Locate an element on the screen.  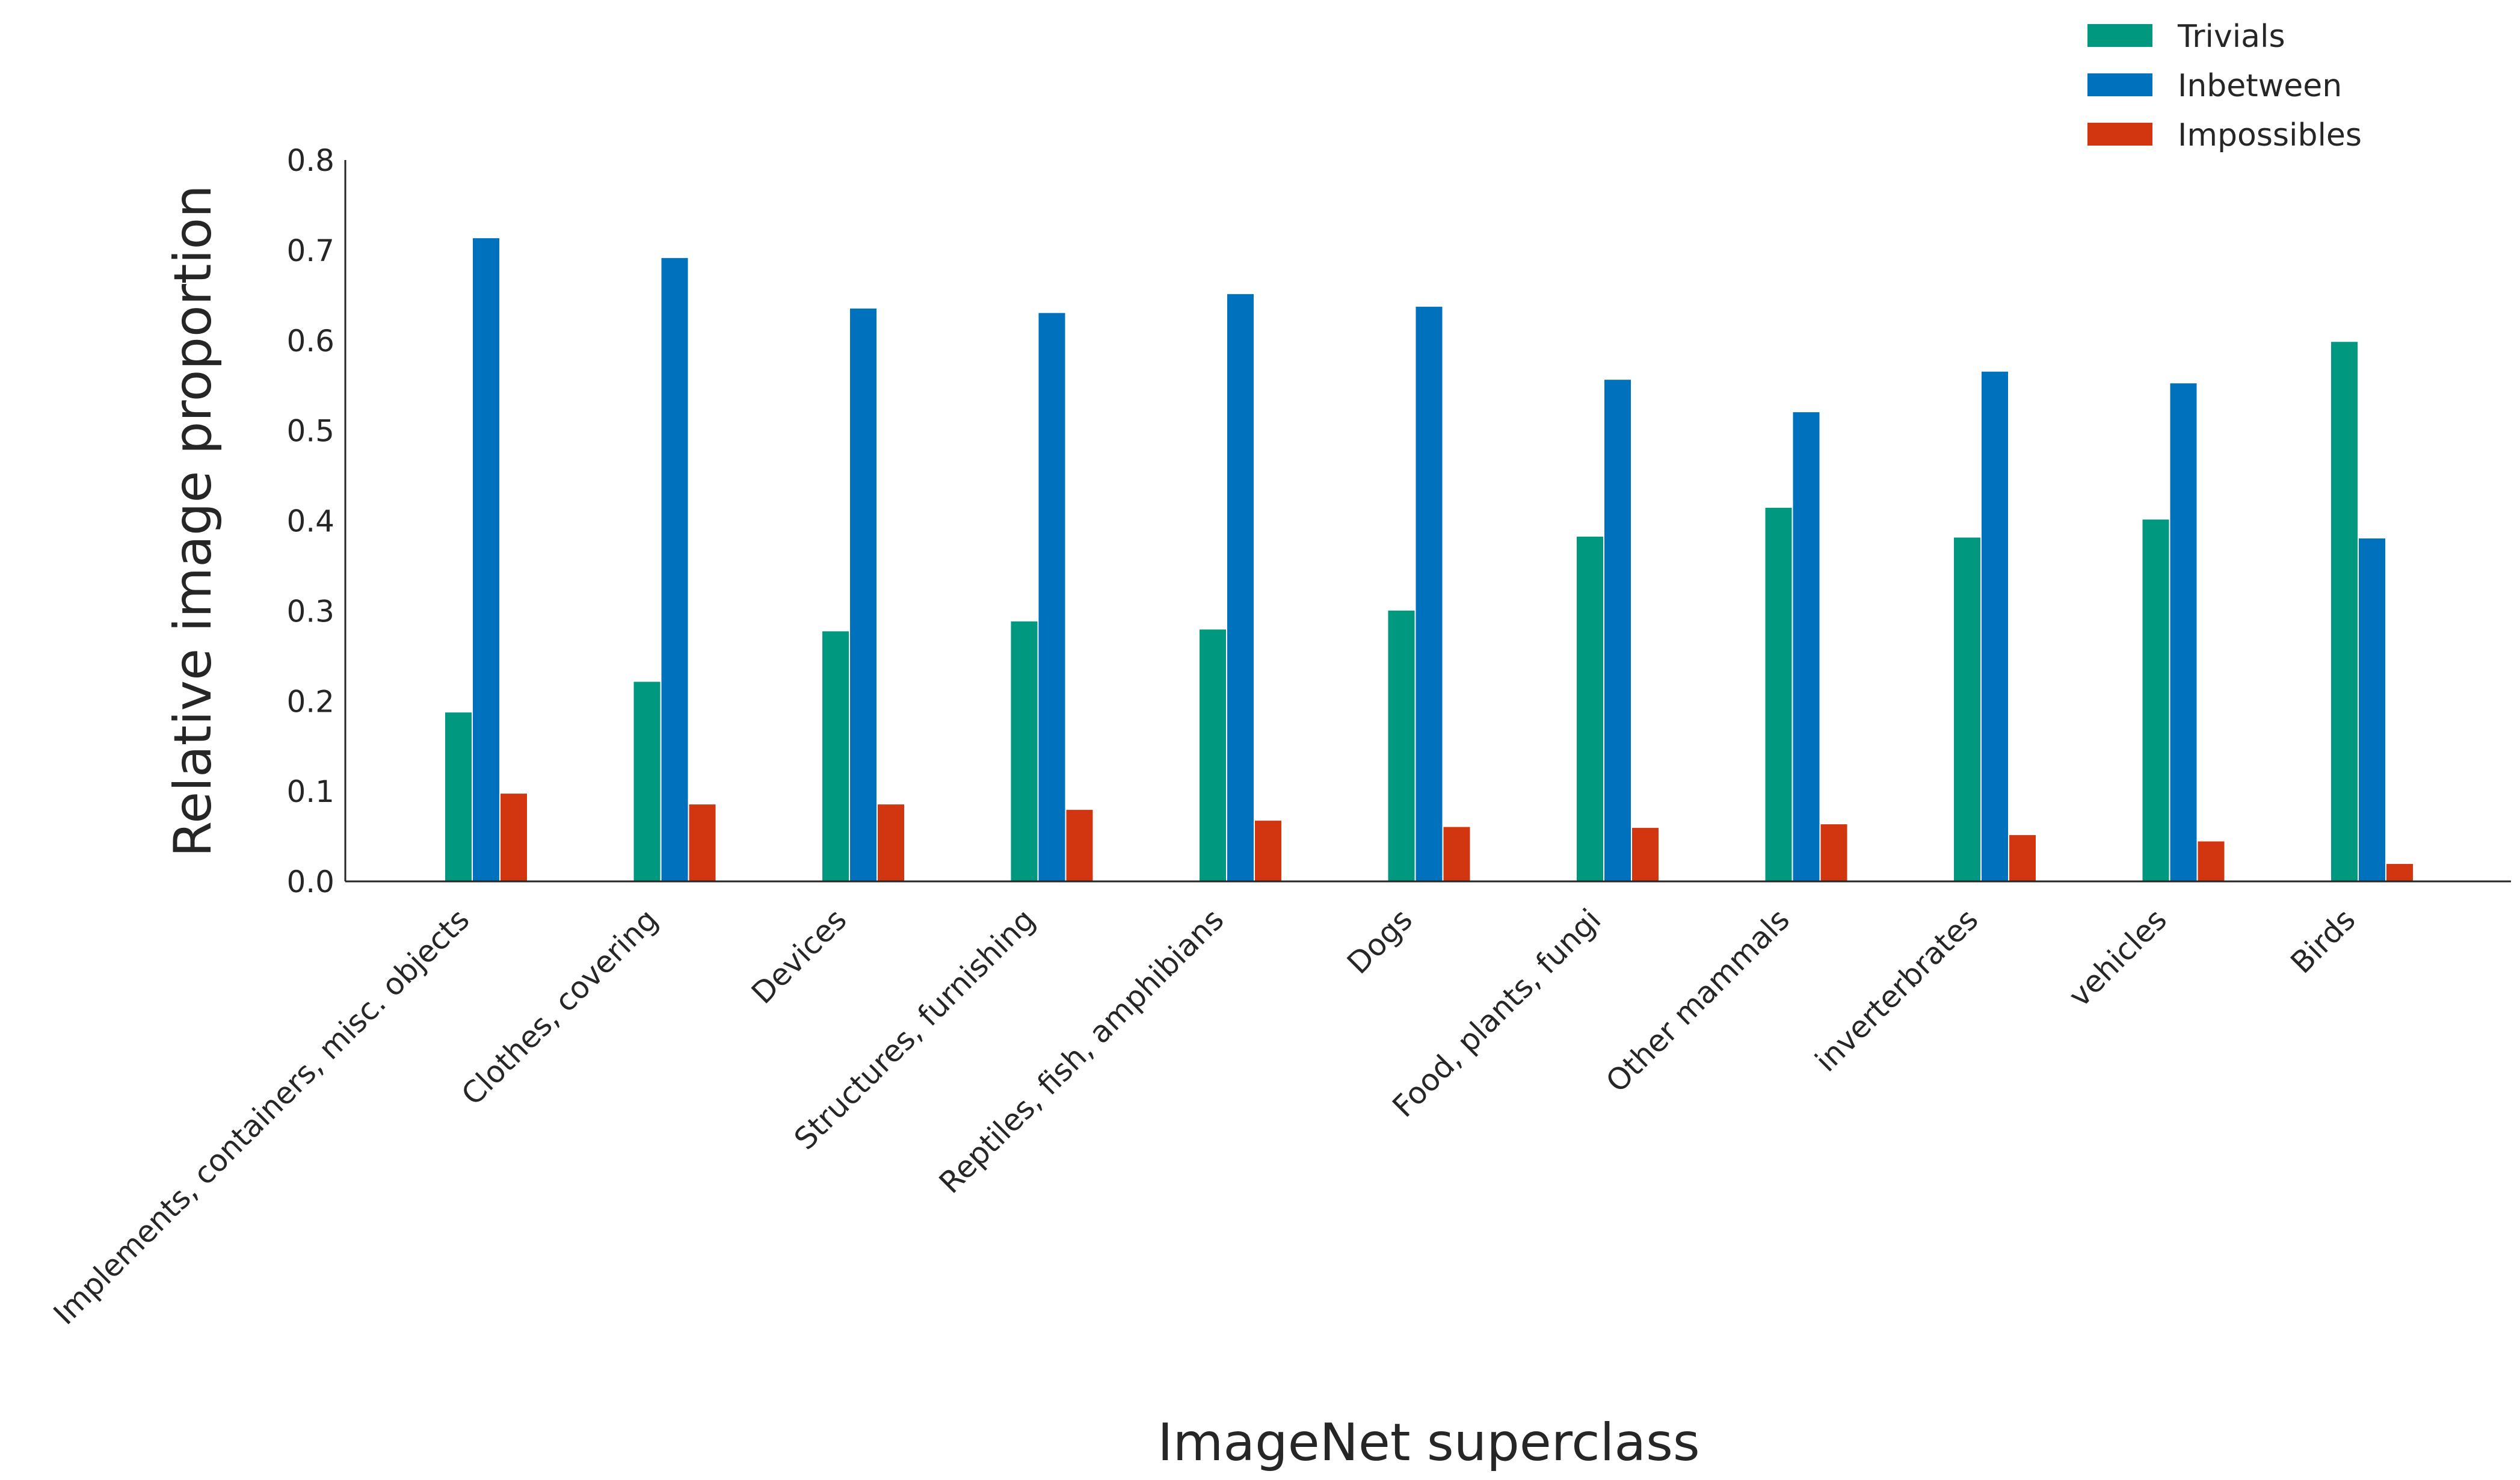
y-tick-label: 0.7 is located at coordinates (310, 251).